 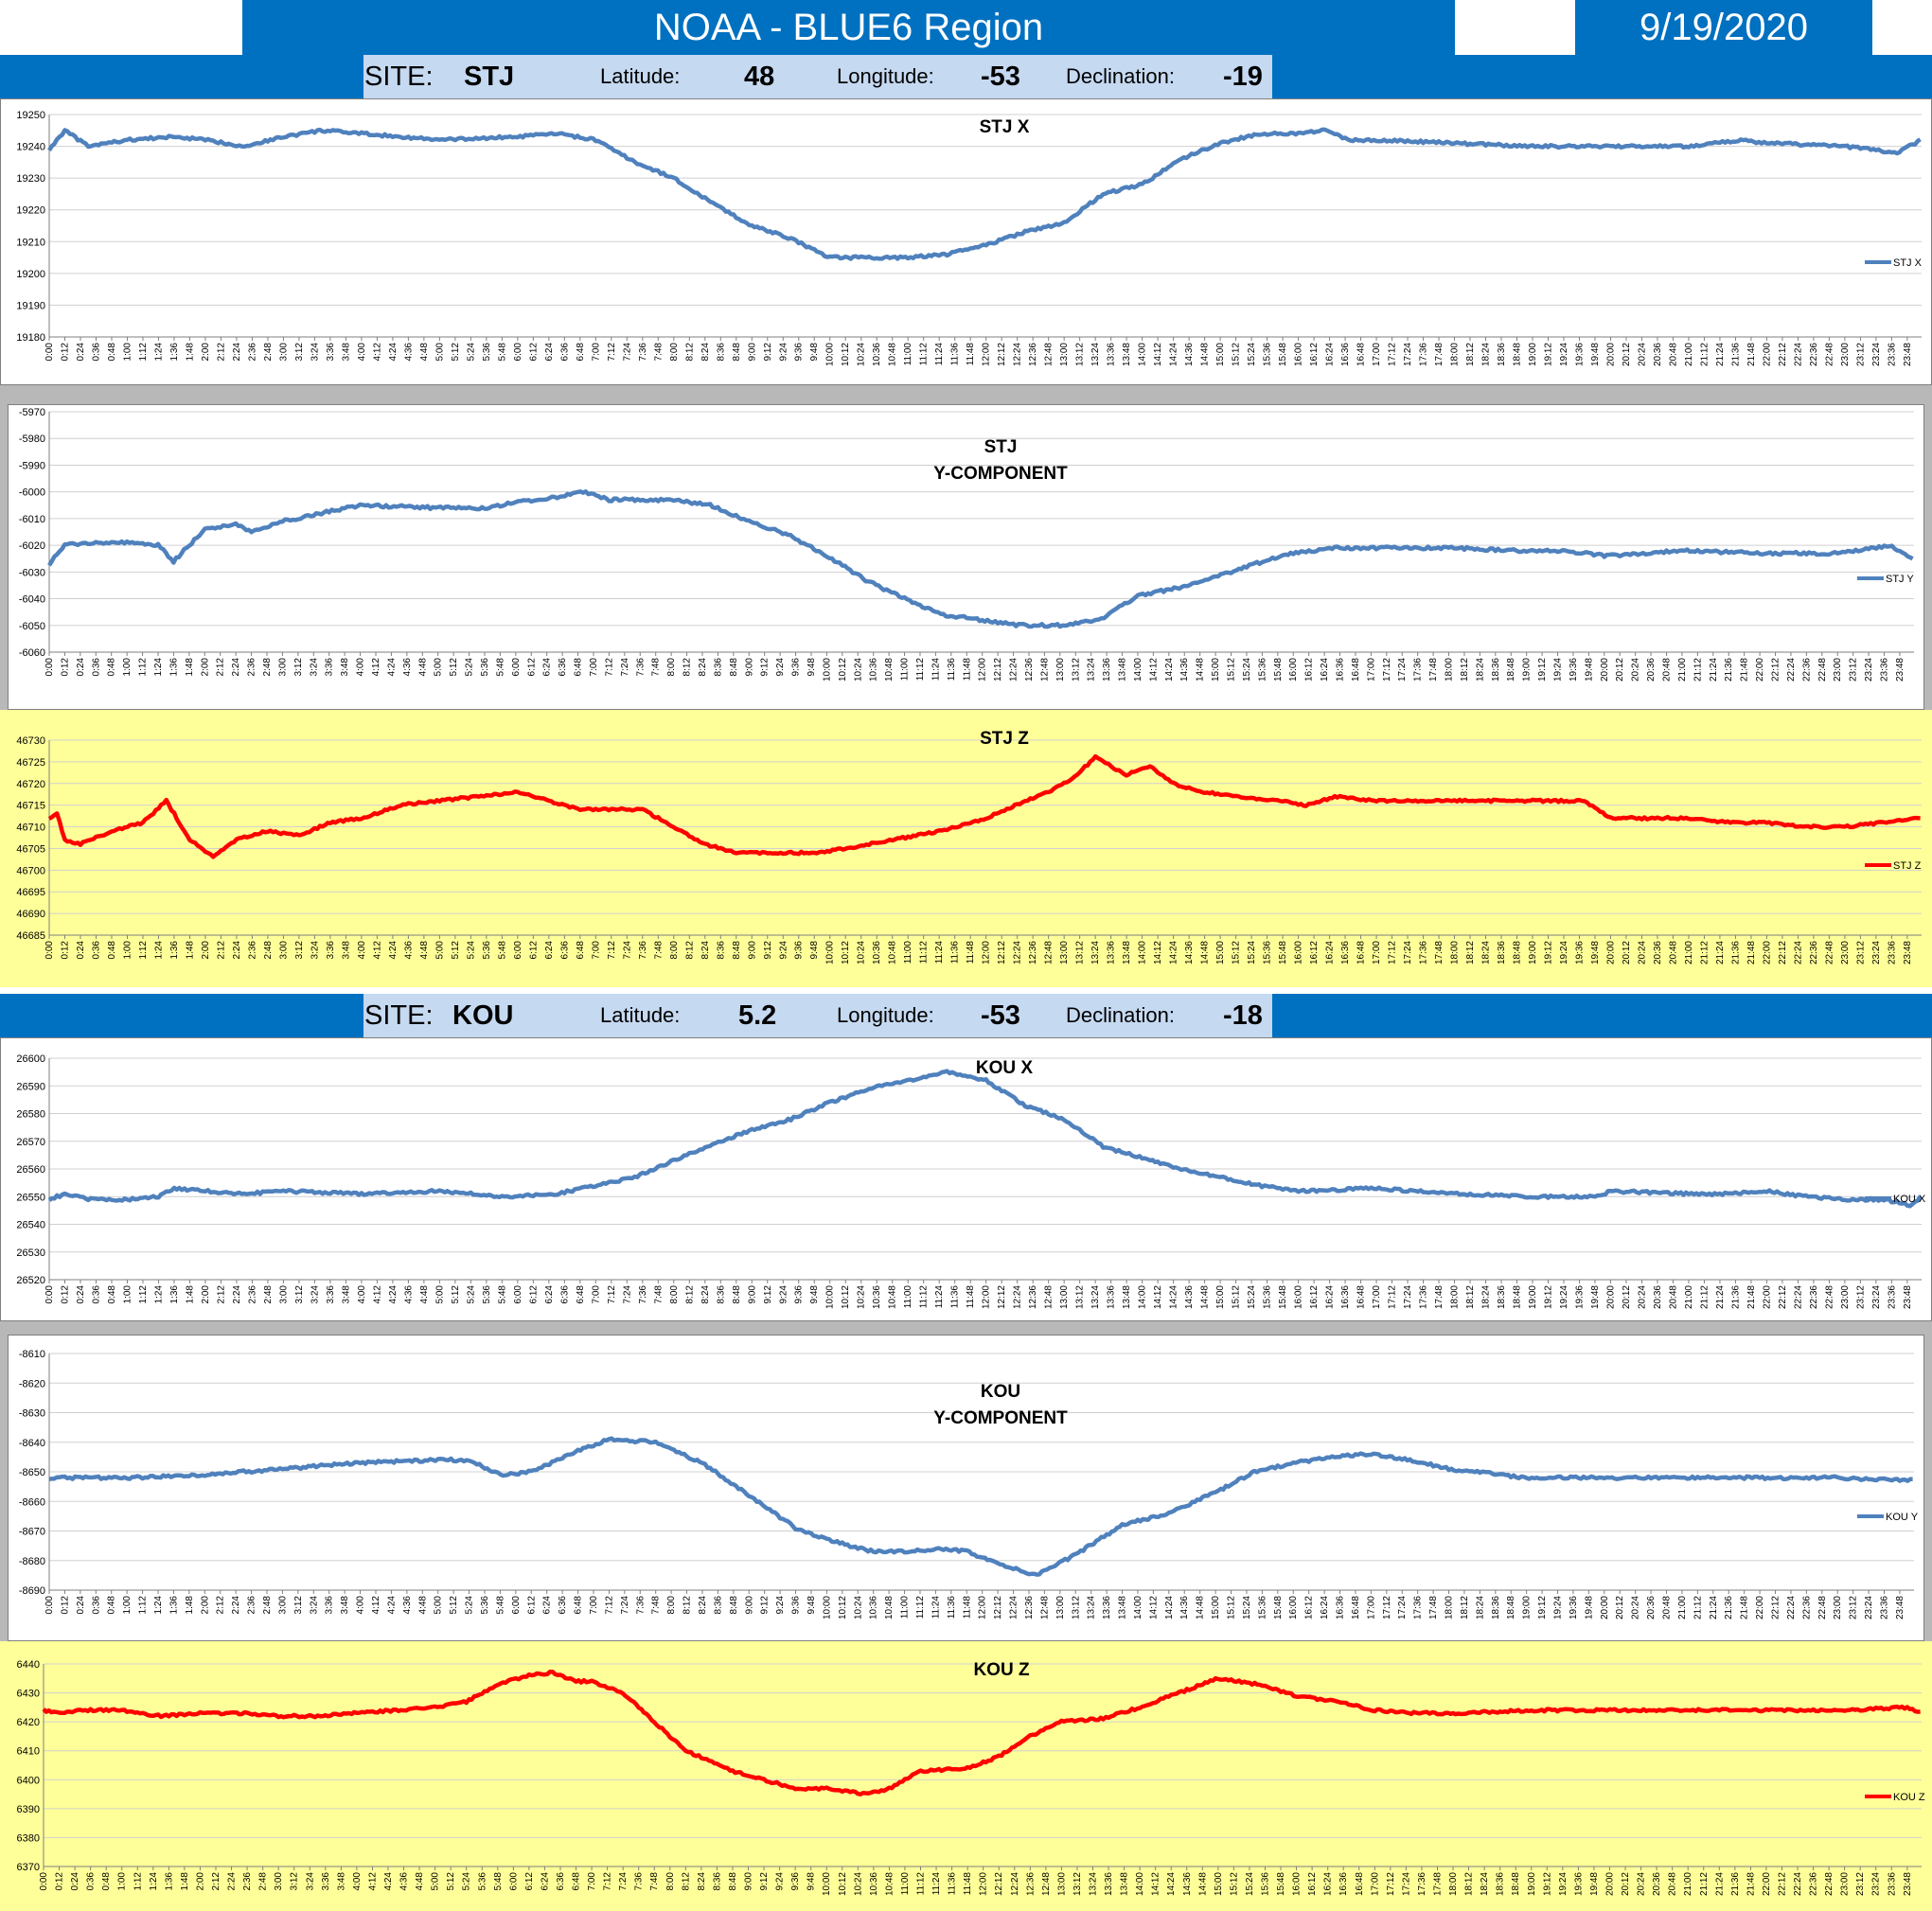 I want to click on x-tick-label: 16:36, so click(x=1345, y=952).